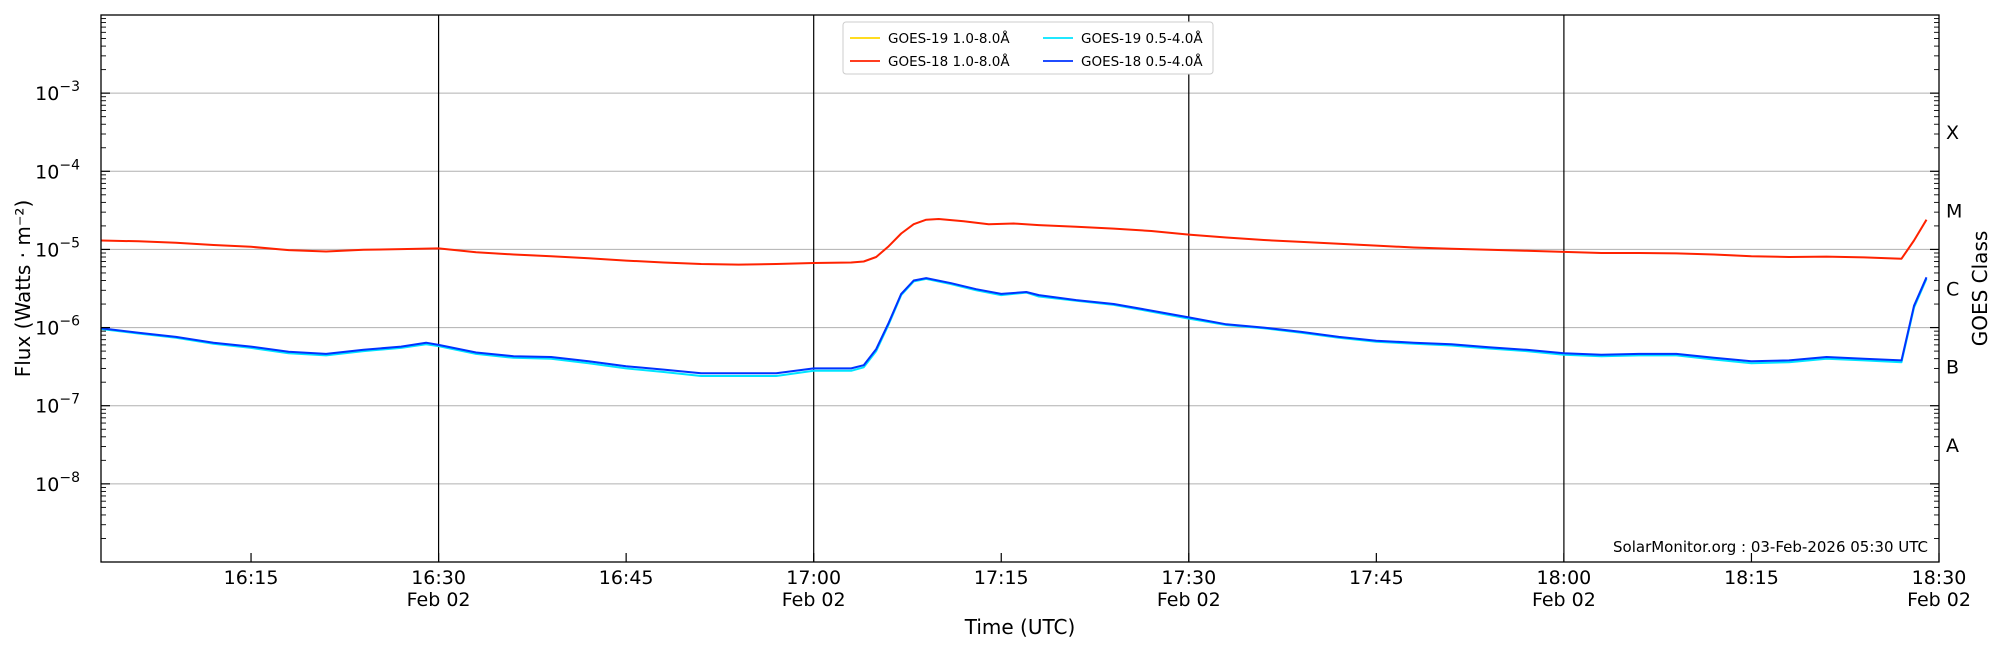 The height and width of the screenshot is (650, 2000). I want to click on y-tick-label: 10⁻⁴, so click(57, 170).